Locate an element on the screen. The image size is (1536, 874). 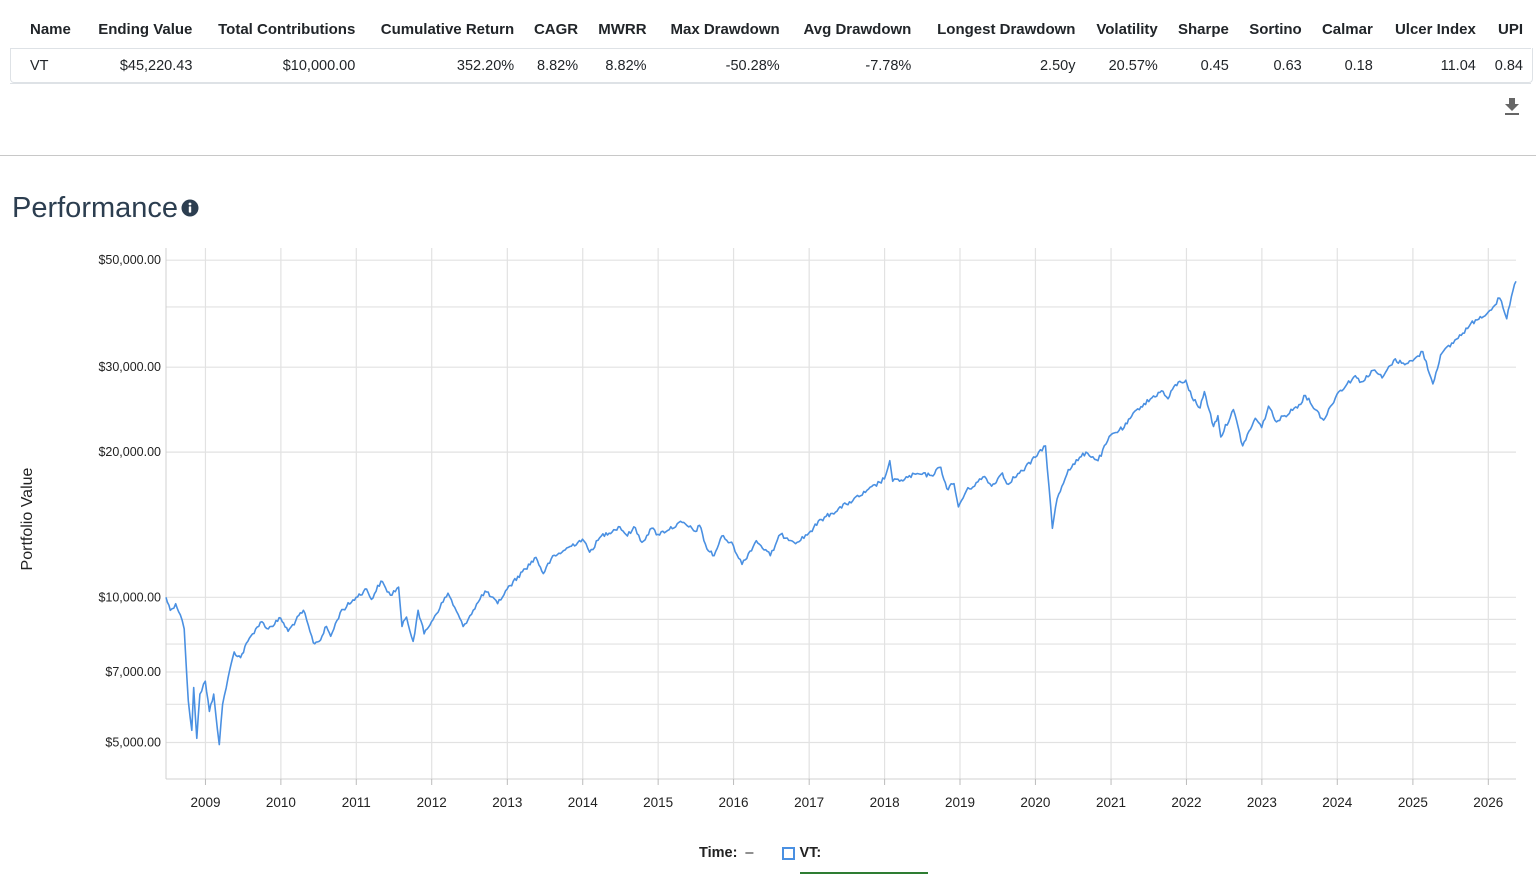
cell-longest-drawdown: 2.50y is located at coordinates (1001, 66).